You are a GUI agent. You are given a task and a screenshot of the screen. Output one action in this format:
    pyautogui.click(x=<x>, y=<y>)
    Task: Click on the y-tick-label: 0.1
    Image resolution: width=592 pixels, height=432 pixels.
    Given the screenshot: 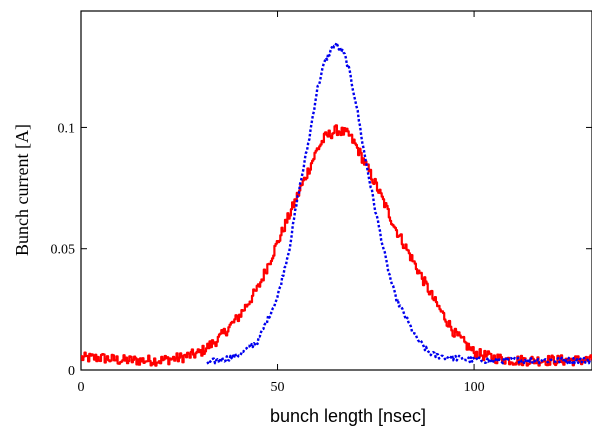 What is the action you would take?
    pyautogui.click(x=67, y=128)
    